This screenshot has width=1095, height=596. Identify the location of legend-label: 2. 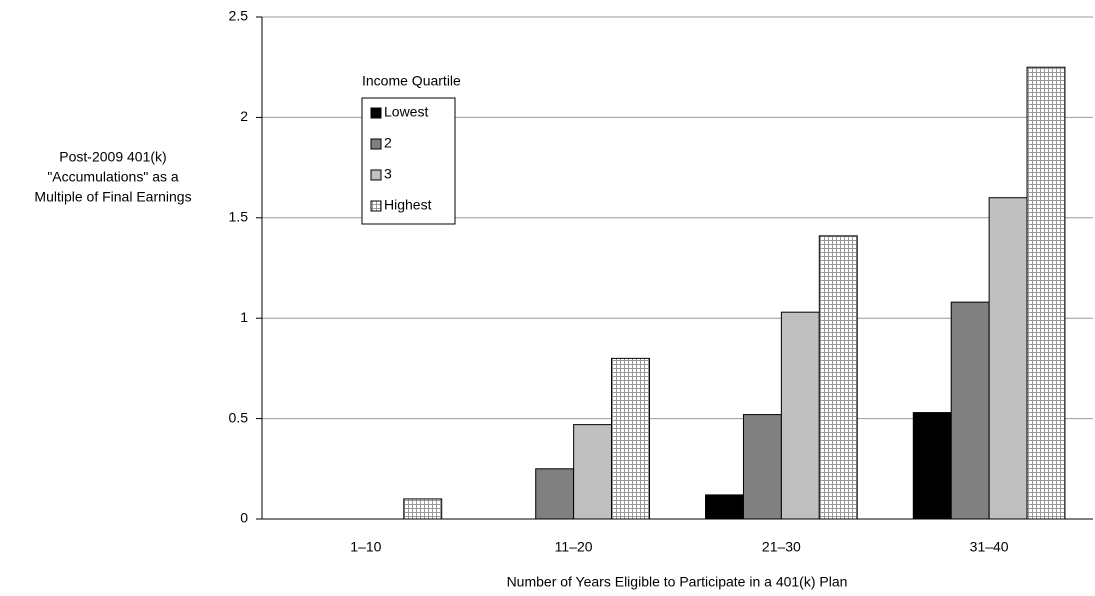
(388, 143).